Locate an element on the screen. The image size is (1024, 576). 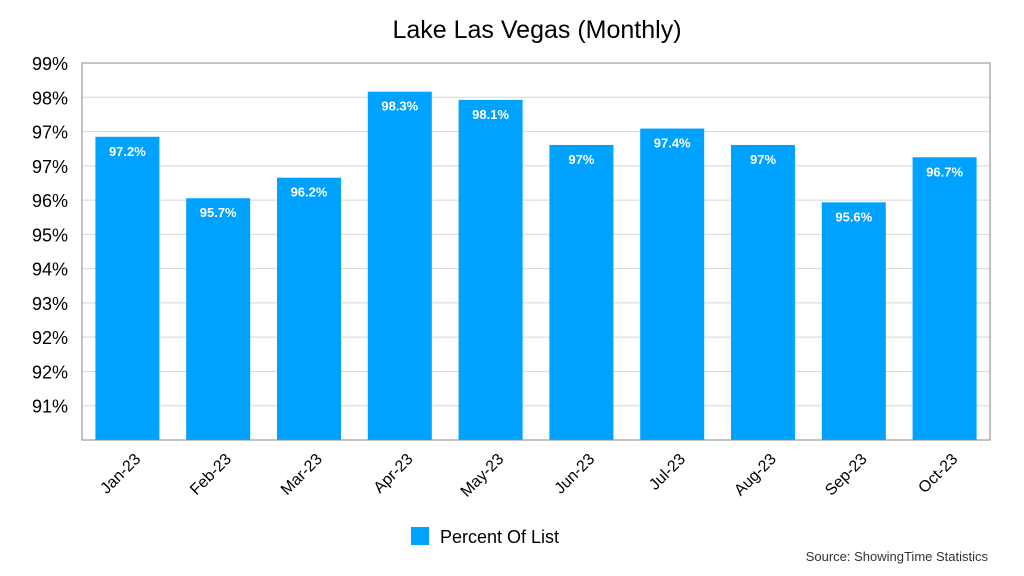
chart-title: Lake Las Vegas (Monthly) is located at coordinates (536, 30).